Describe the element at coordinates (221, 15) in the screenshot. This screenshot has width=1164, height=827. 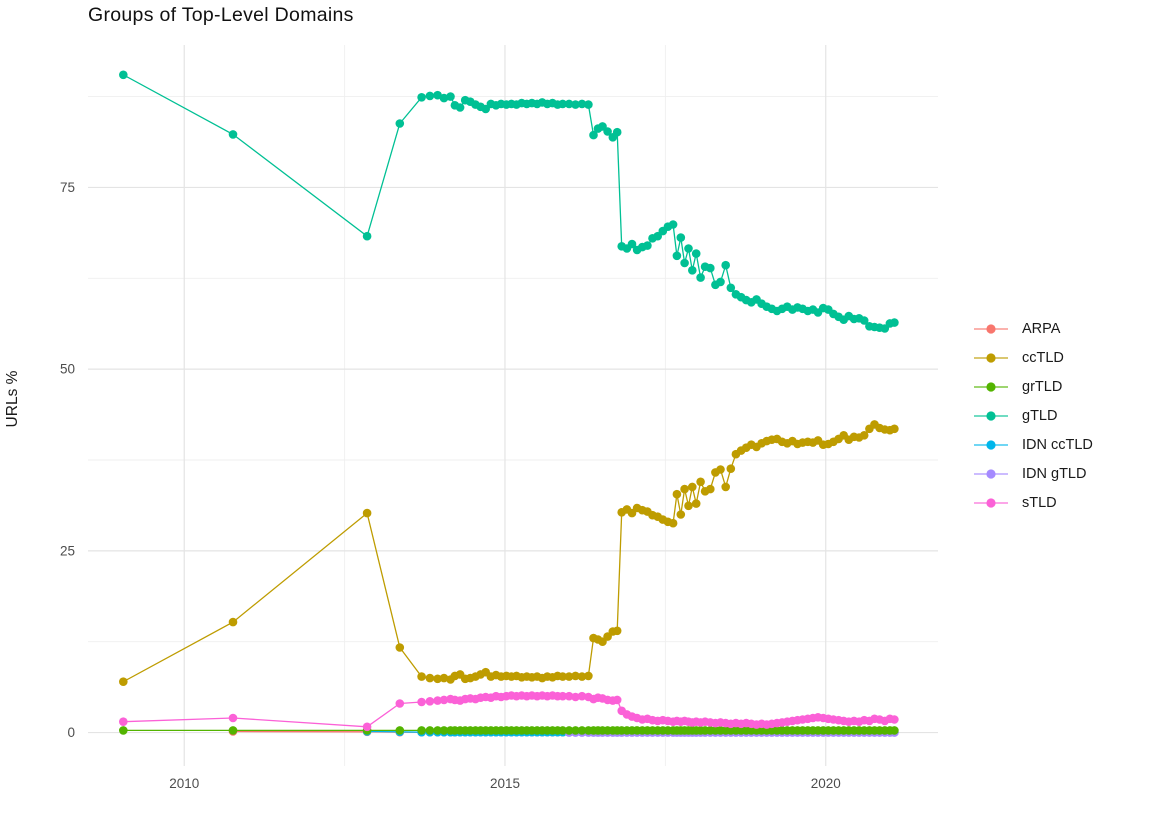
I see `chart-title: Groups of Top-Level Domains` at that location.